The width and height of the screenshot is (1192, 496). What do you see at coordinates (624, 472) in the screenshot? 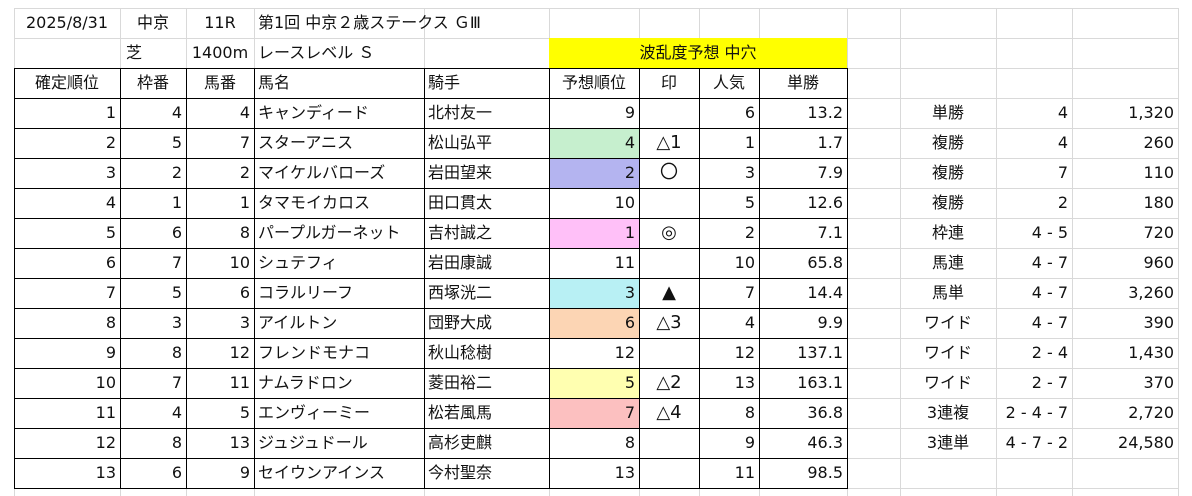
I see `cell-pred: 13` at bounding box center [624, 472].